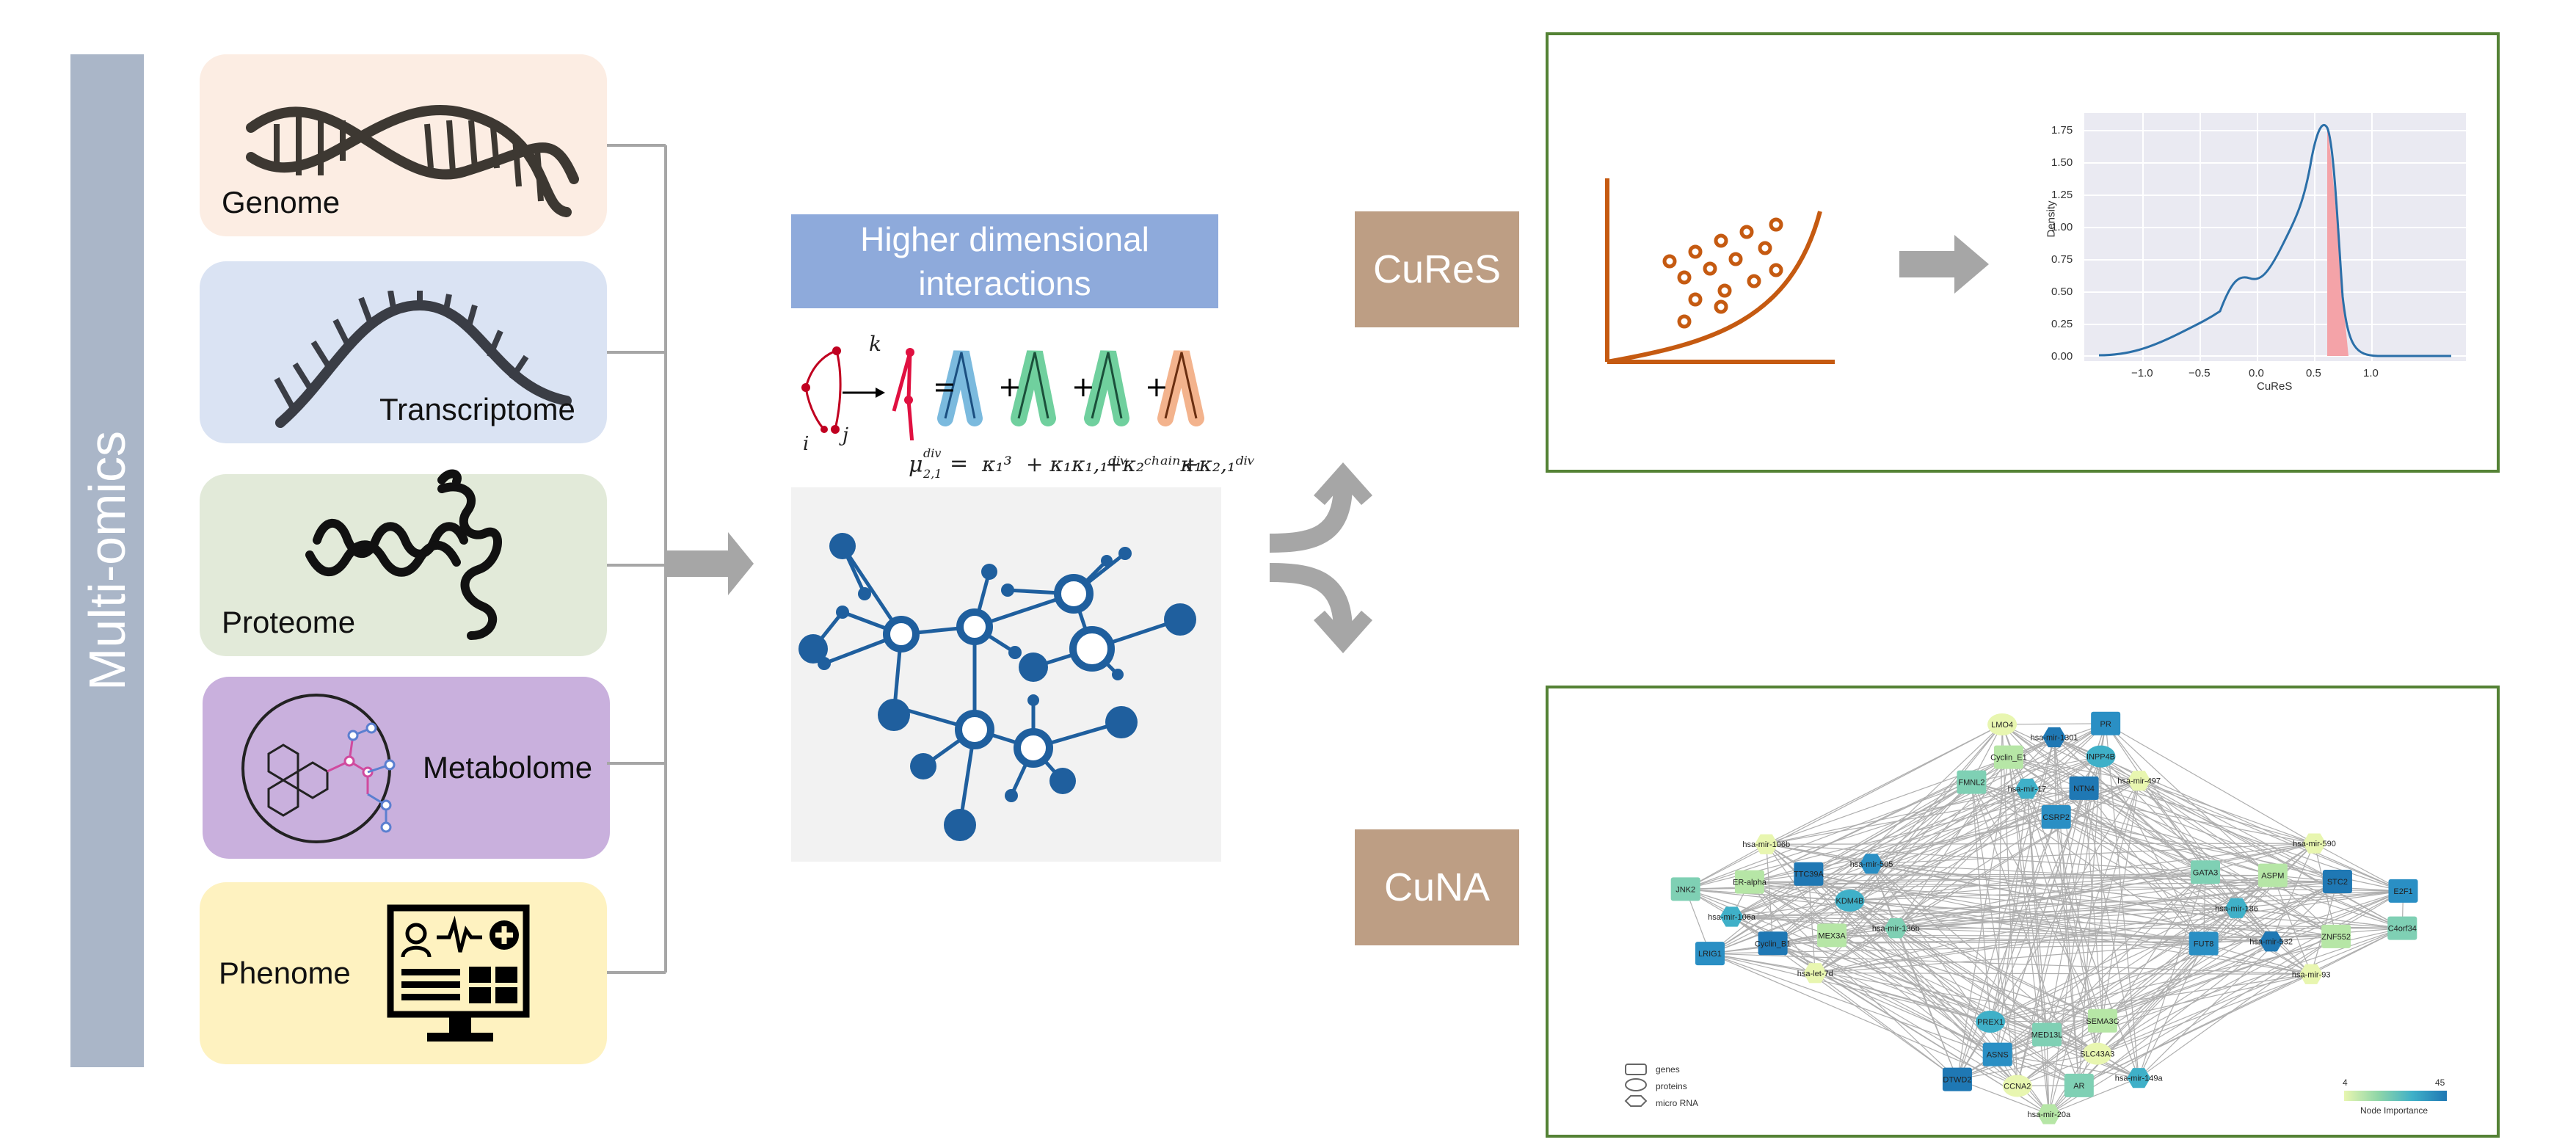 This screenshot has width=2576, height=1145. I want to click on cuna-node-label: FUT8, so click(2204, 944).